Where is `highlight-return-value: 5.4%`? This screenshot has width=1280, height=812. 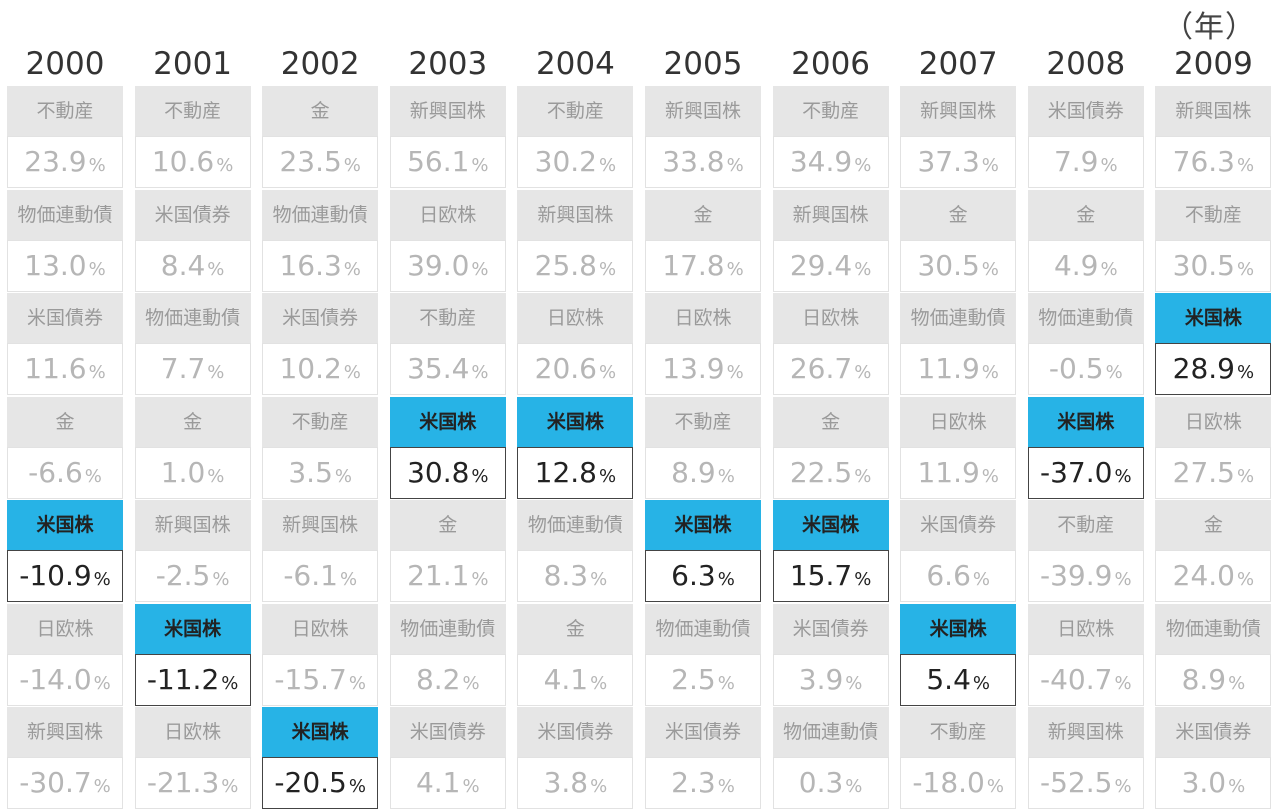 highlight-return-value: 5.4% is located at coordinates (958, 679).